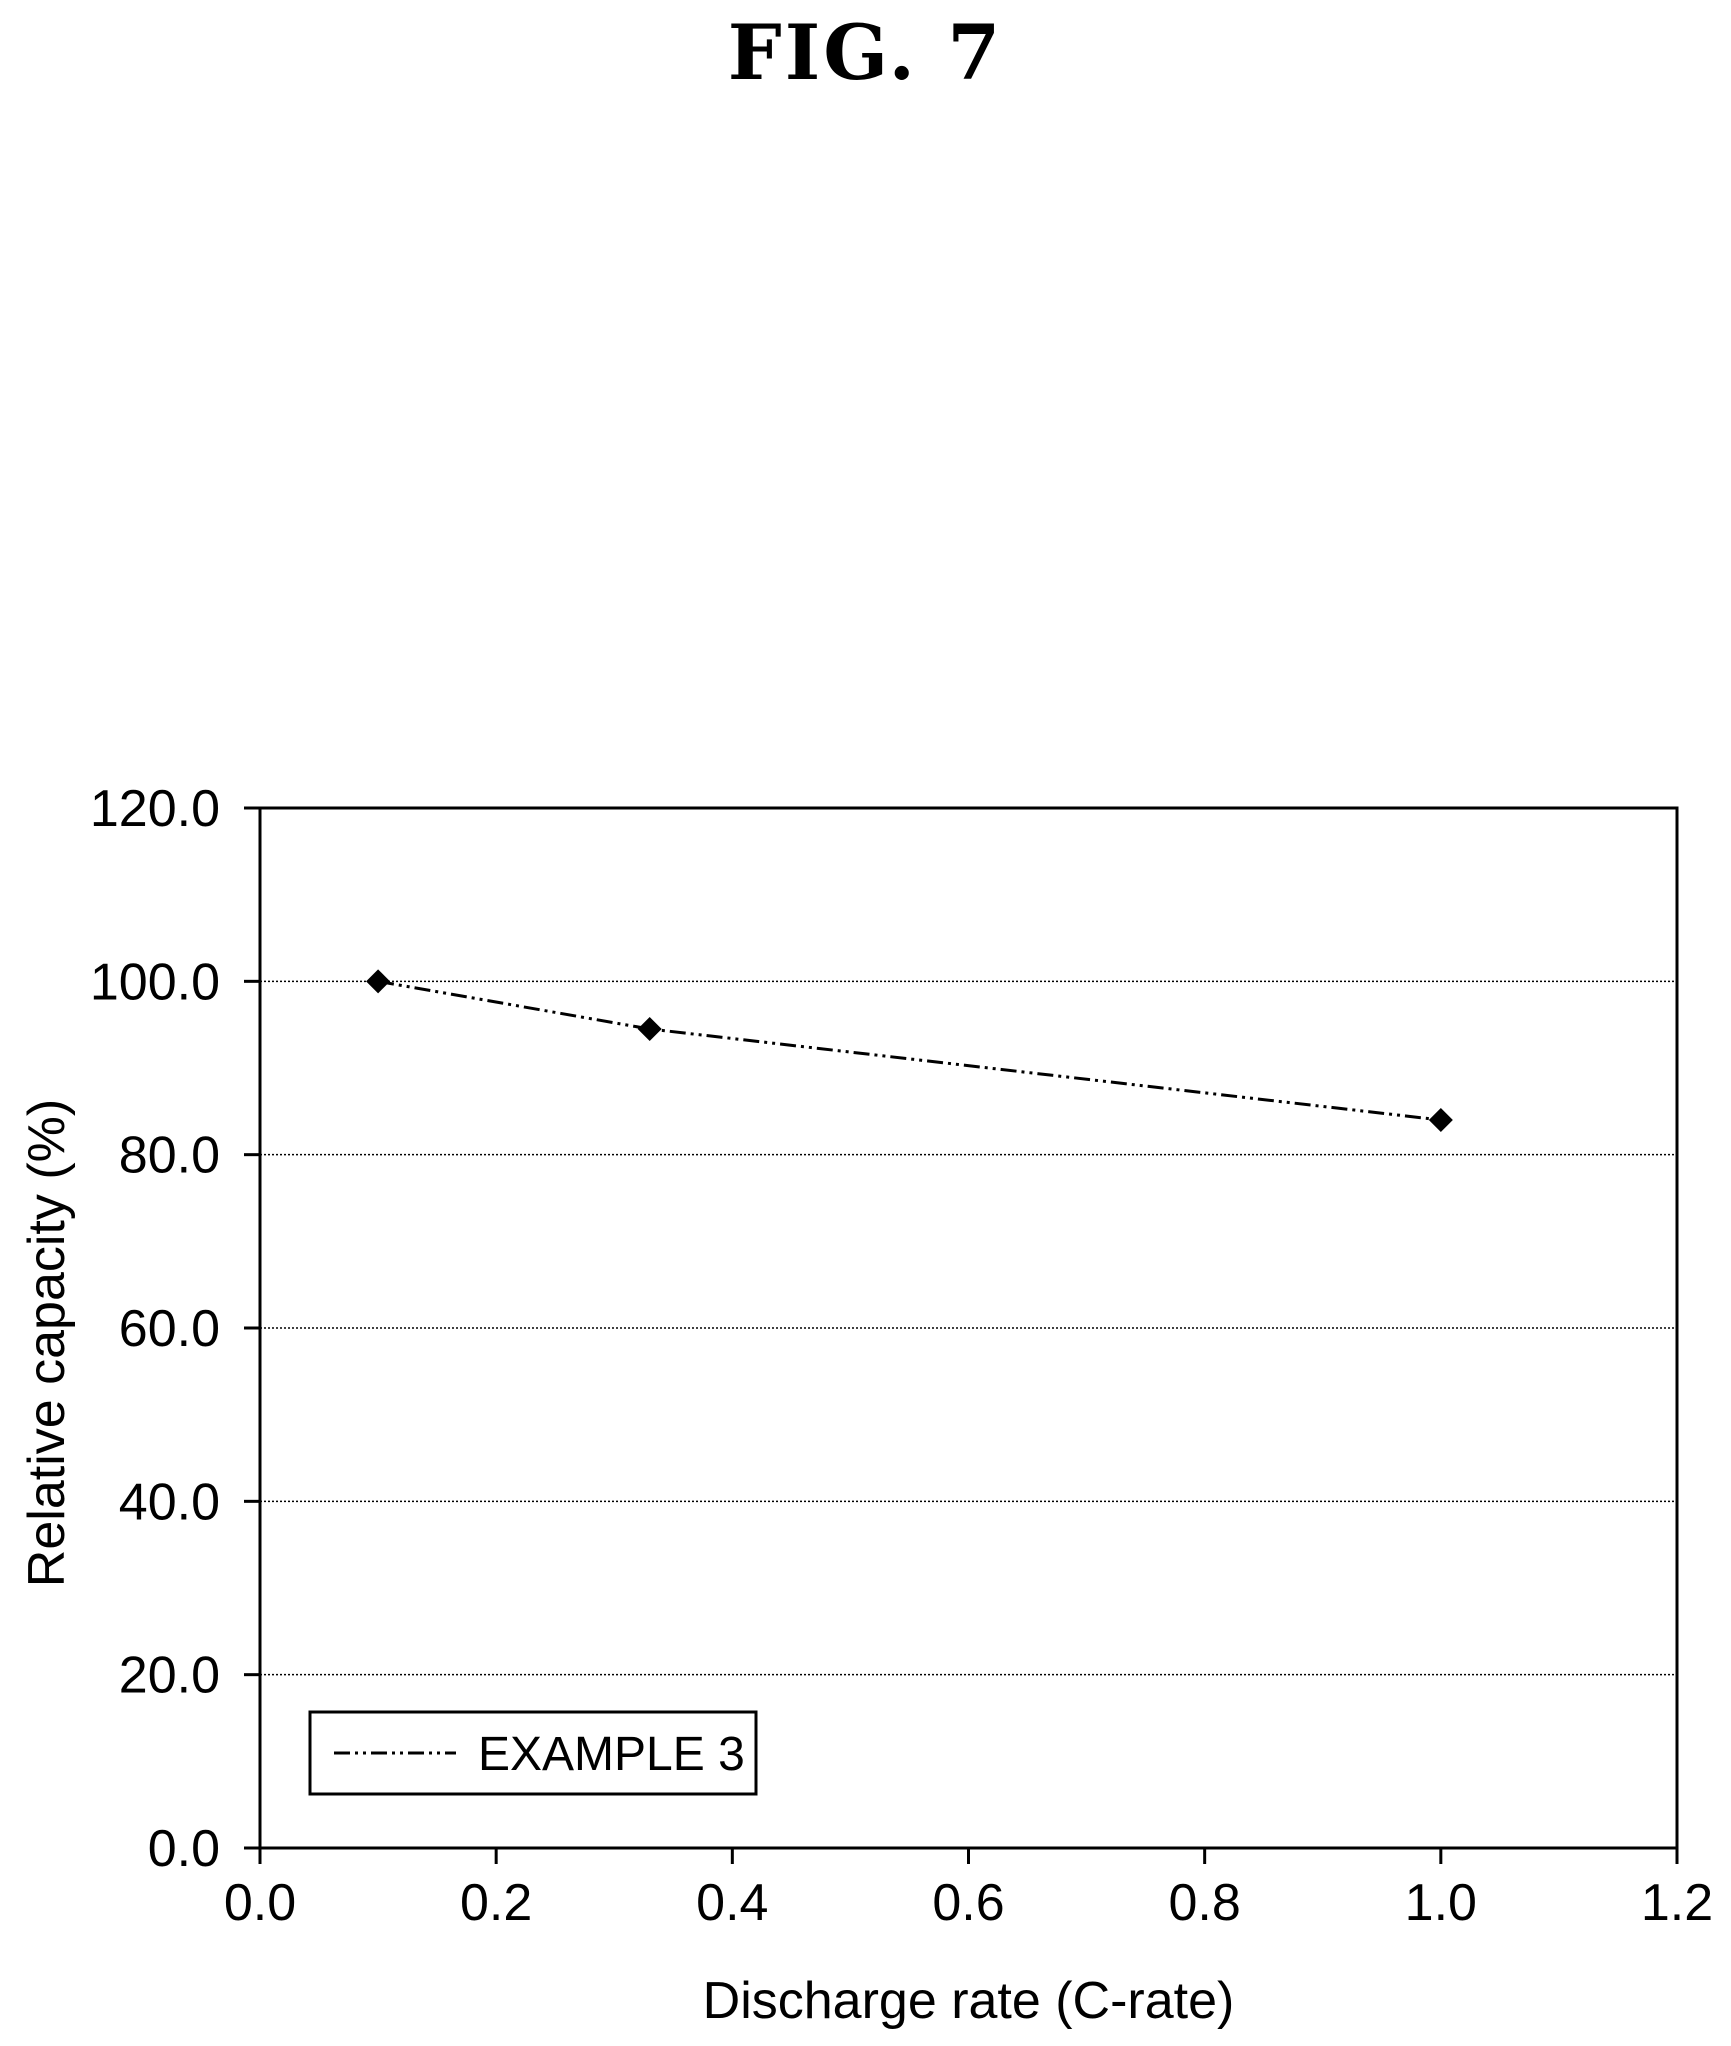  Describe the element at coordinates (184, 1849) in the screenshot. I see `y-tick-label: 0.0` at that location.